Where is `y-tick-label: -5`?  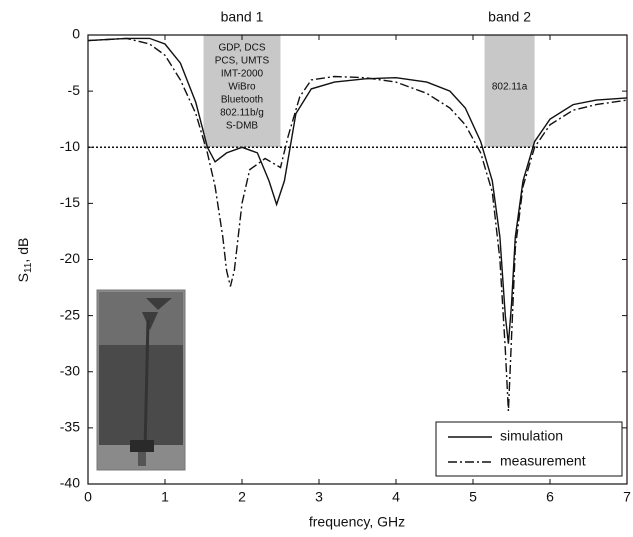
y-tick-label: -5 is located at coordinates (74, 90).